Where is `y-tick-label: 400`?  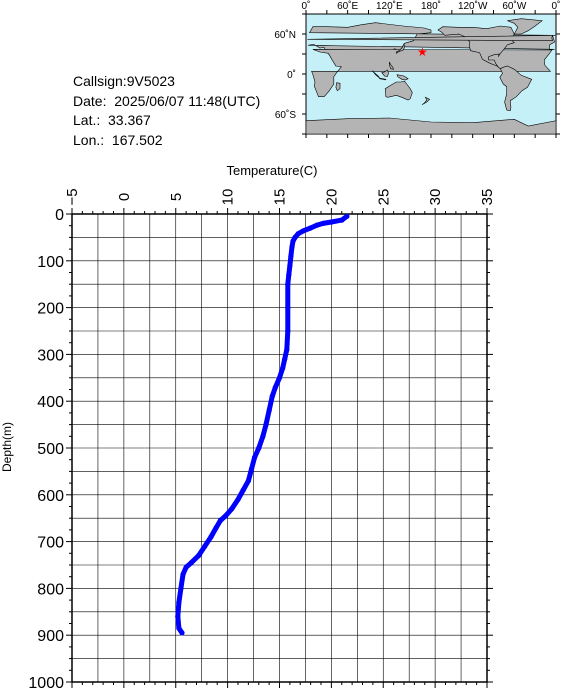
y-tick-label: 400 is located at coordinates (50, 402).